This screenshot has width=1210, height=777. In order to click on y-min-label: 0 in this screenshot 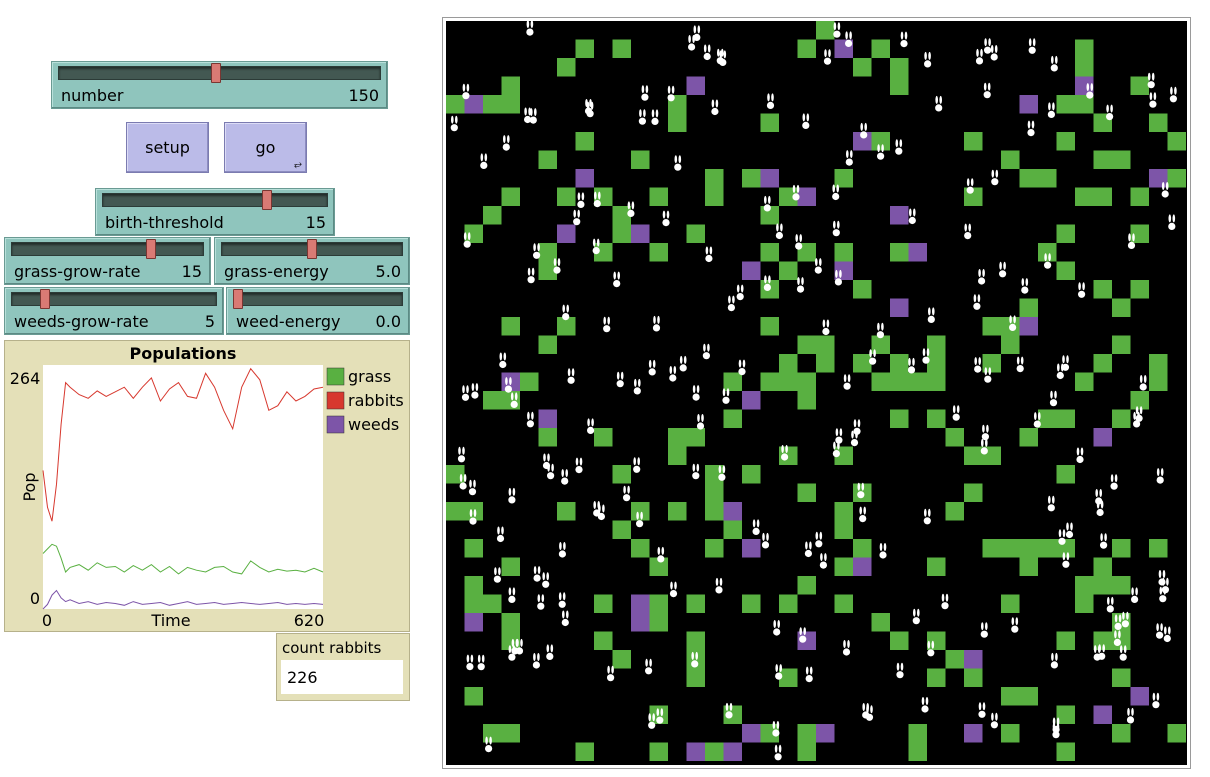, I will do `click(35, 598)`.